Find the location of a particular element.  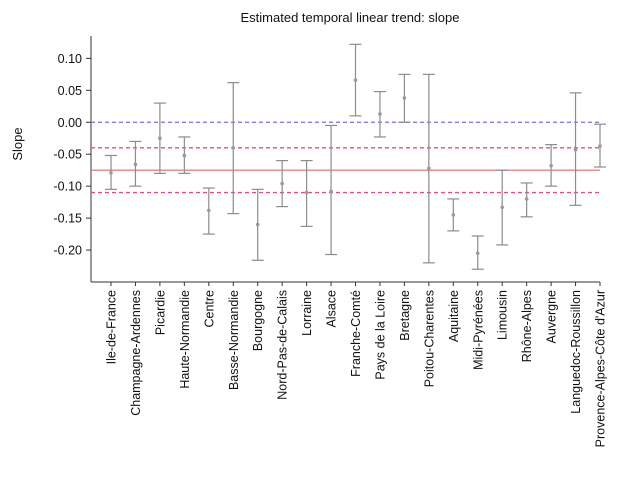

x-tick-label: Pays de la Loire is located at coordinates (380, 335).